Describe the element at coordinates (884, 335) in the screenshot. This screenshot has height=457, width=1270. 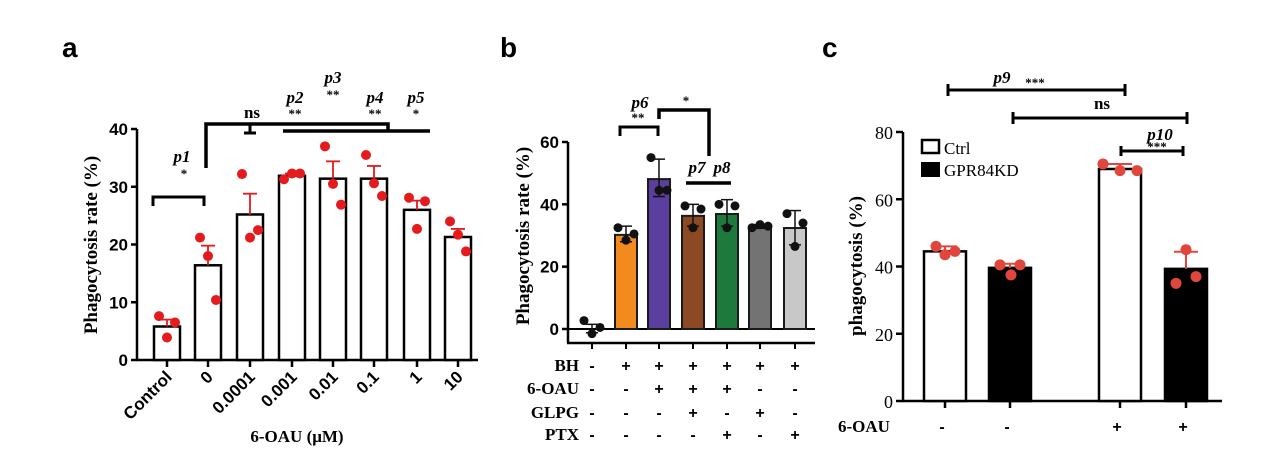
I see `y-tick-label-c: 20` at that location.